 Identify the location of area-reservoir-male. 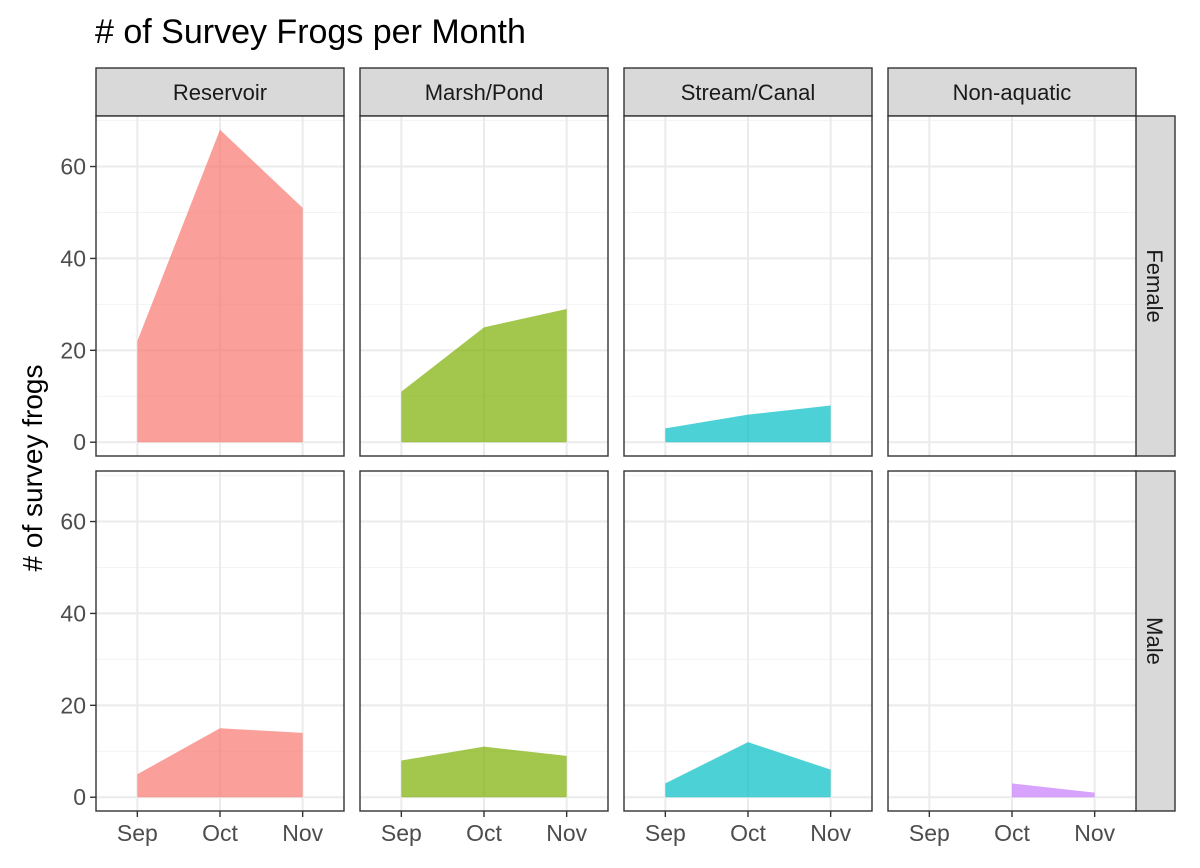
(220, 763).